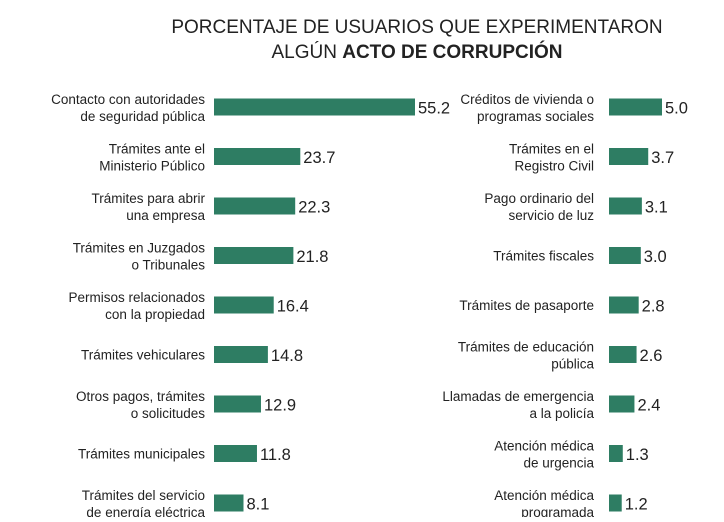  Describe the element at coordinates (142, 116) in the screenshot. I see `left-category-label-1-line-2: de seguridad pública` at that location.